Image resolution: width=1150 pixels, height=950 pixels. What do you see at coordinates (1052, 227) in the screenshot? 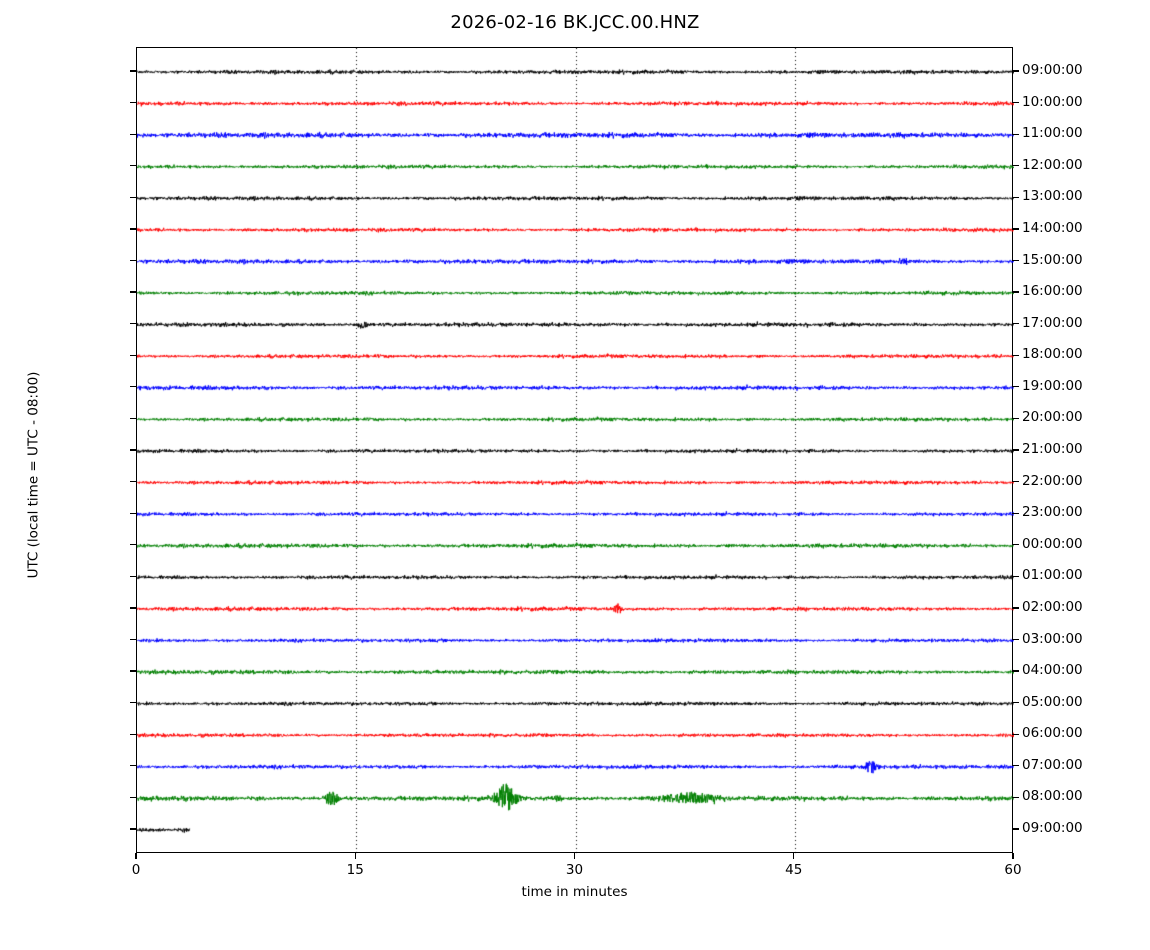
I see `y-axis-right-label: 14:00:00` at bounding box center [1052, 227].